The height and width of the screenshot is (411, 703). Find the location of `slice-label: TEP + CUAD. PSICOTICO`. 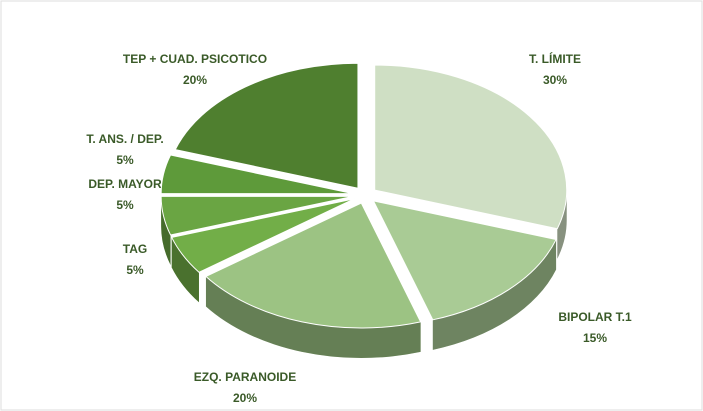

slice-label: TEP + CUAD. PSICOTICO is located at coordinates (195, 59).